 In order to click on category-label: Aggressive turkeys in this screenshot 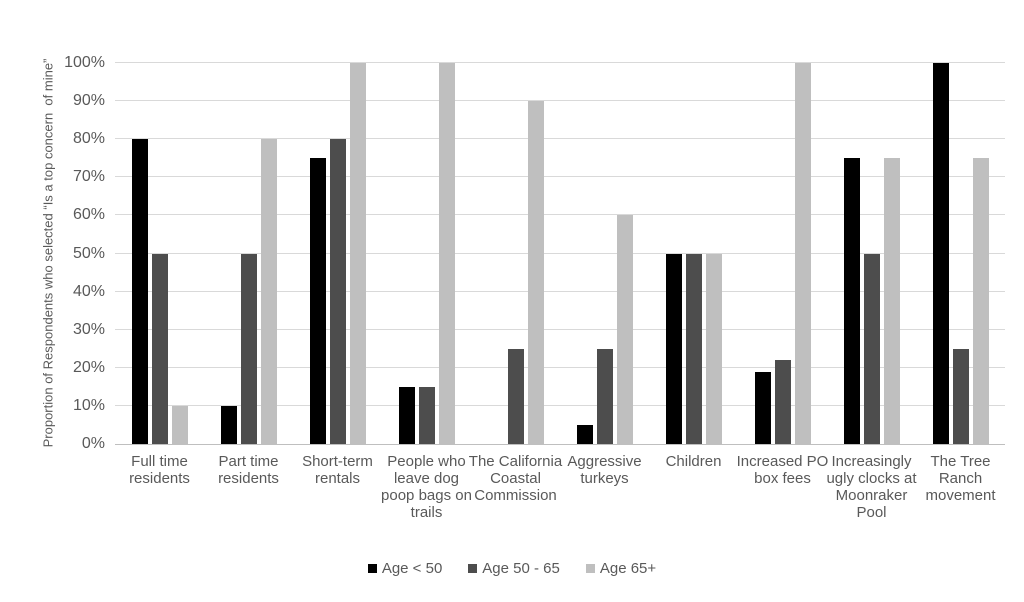, I will do `click(604, 470)`.